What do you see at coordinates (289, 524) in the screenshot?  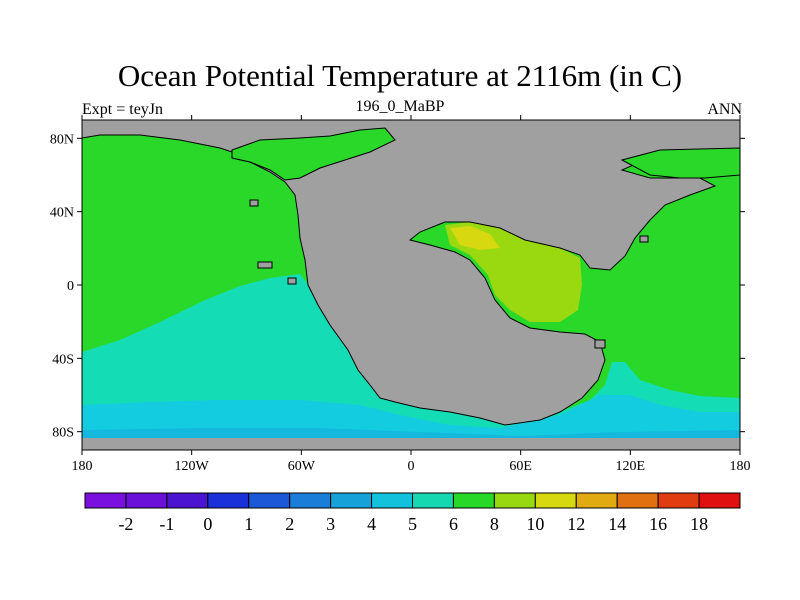 I see `colorbar-label: 2` at bounding box center [289, 524].